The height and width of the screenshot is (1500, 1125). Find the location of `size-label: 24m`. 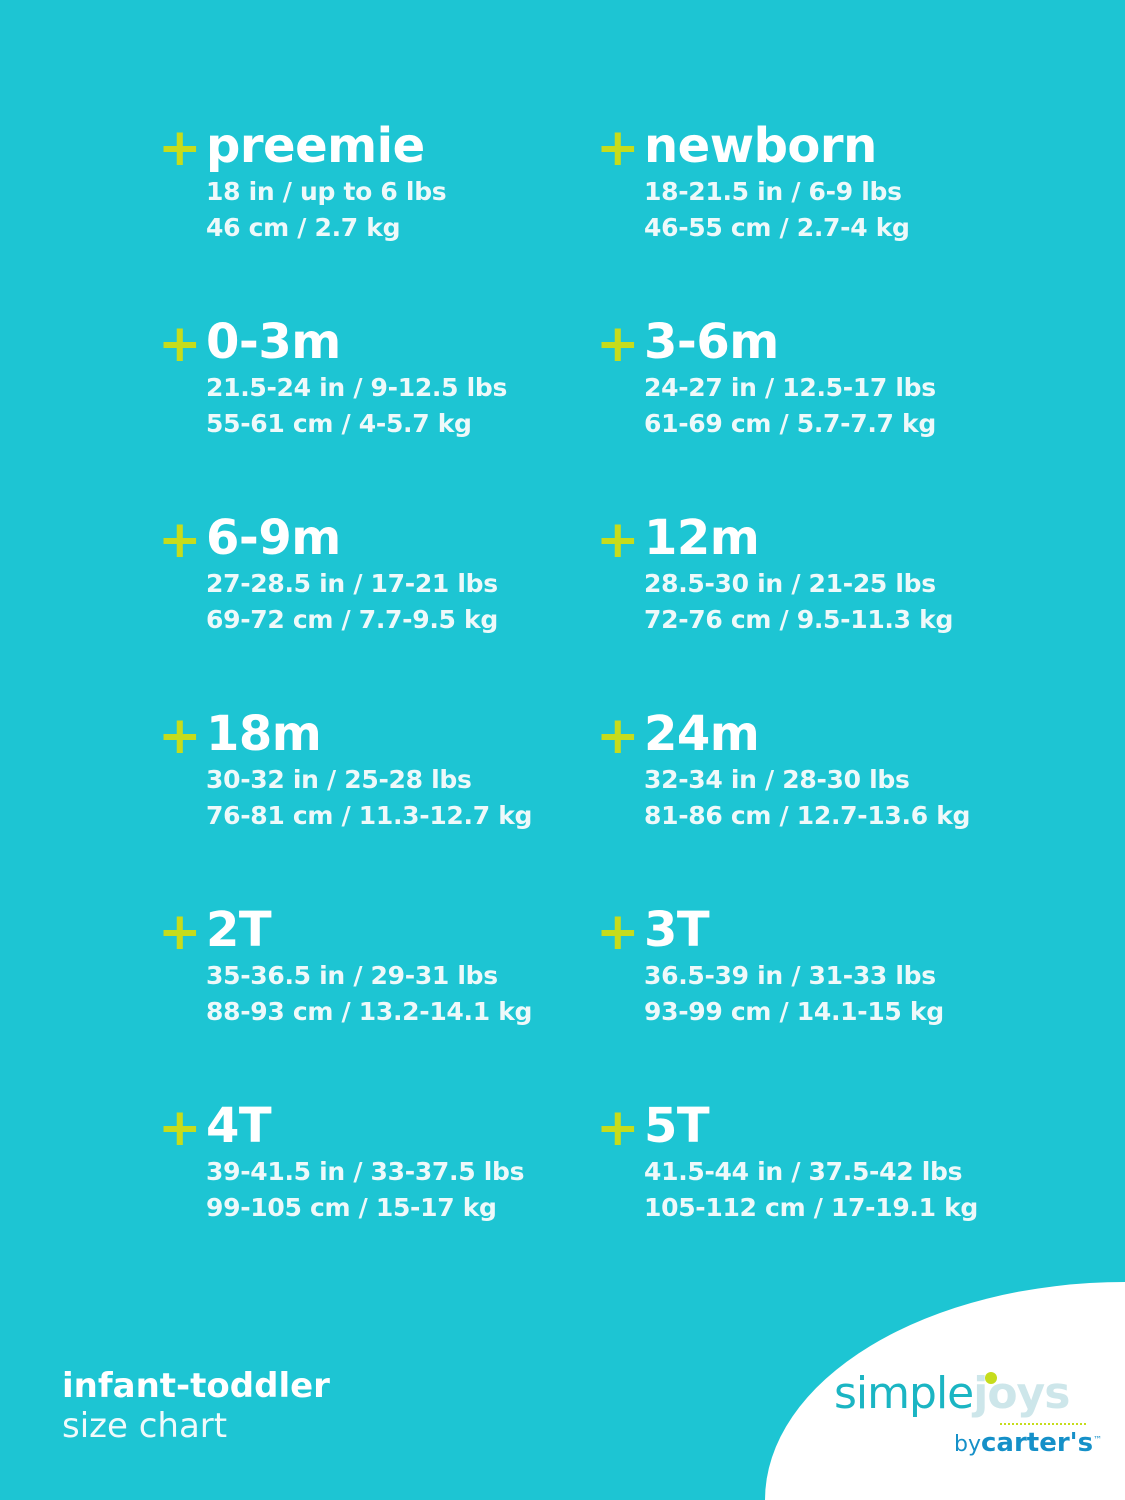

size-label: 24m is located at coordinates (702, 734).